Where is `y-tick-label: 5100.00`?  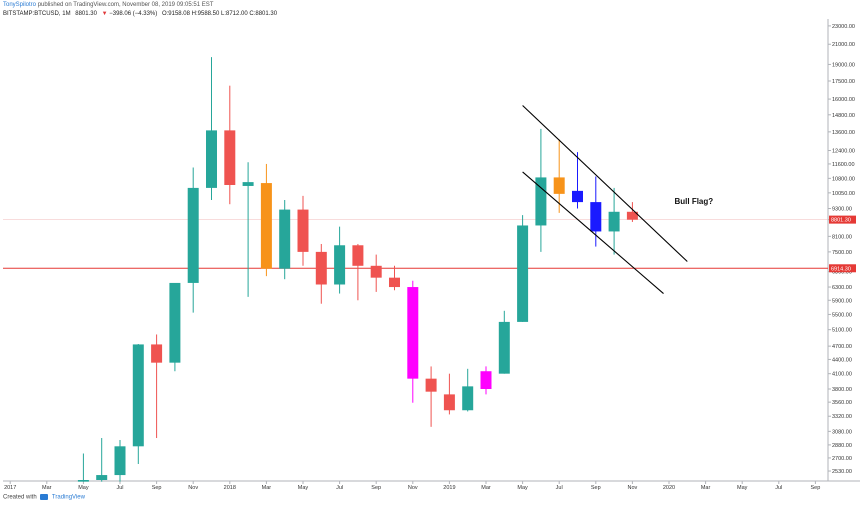 y-tick-label: 5100.00 is located at coordinates (842, 331).